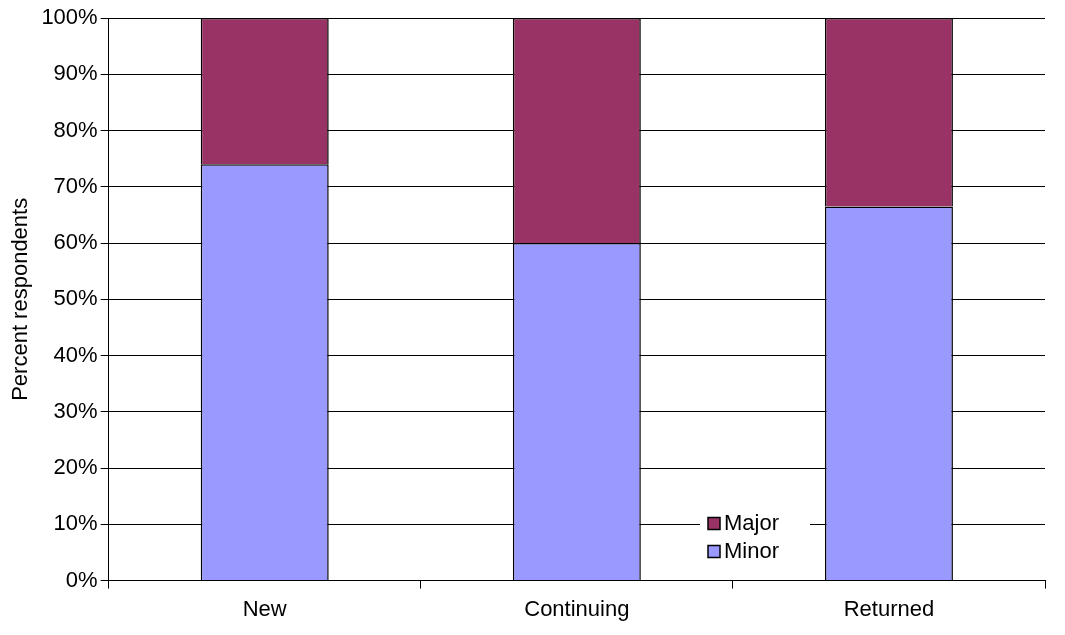  Describe the element at coordinates (577, 608) in the screenshot. I see `x-tick-label: Continuing` at that location.